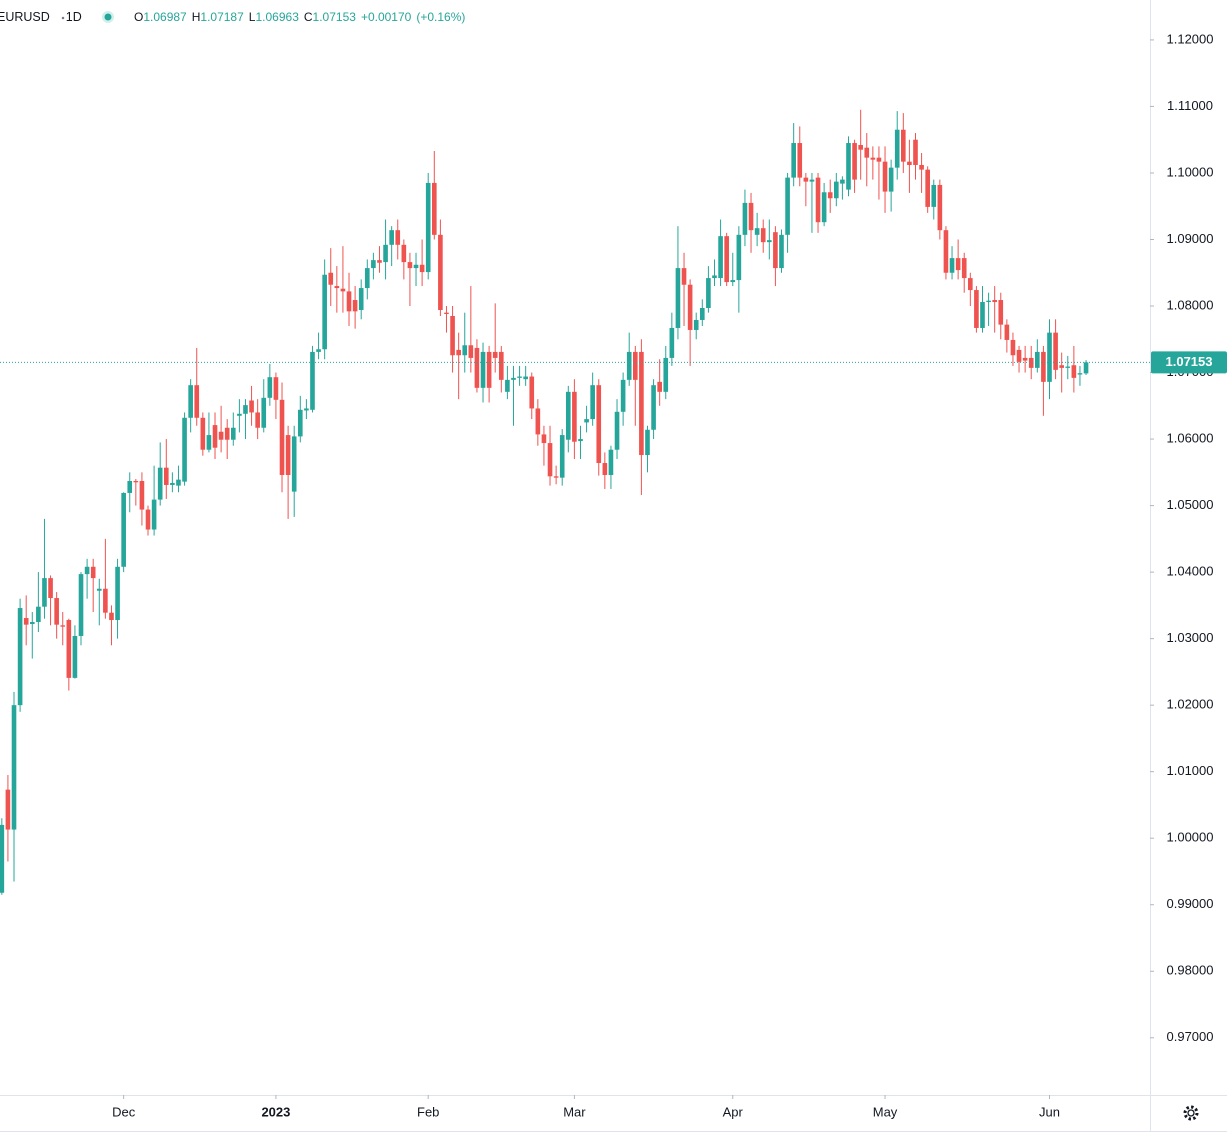 The width and height of the screenshot is (1227, 1132). Describe the element at coordinates (1189, 361) in the screenshot. I see `last-price-label: 1.07153` at that location.